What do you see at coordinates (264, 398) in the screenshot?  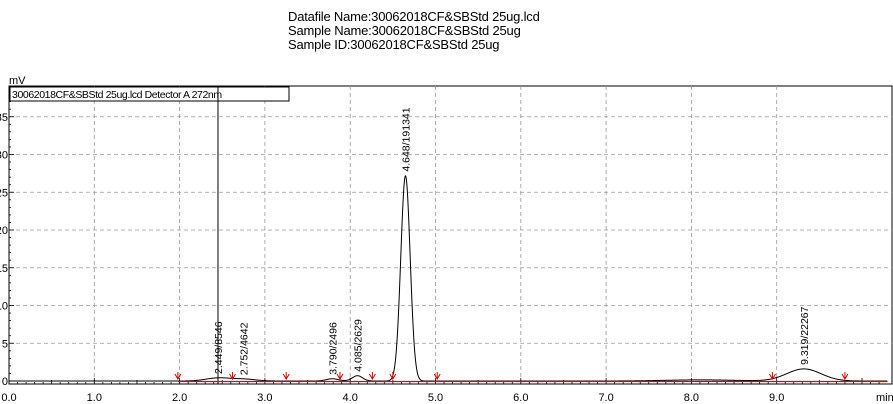 I see `x-tick-label: 3.0` at bounding box center [264, 398].